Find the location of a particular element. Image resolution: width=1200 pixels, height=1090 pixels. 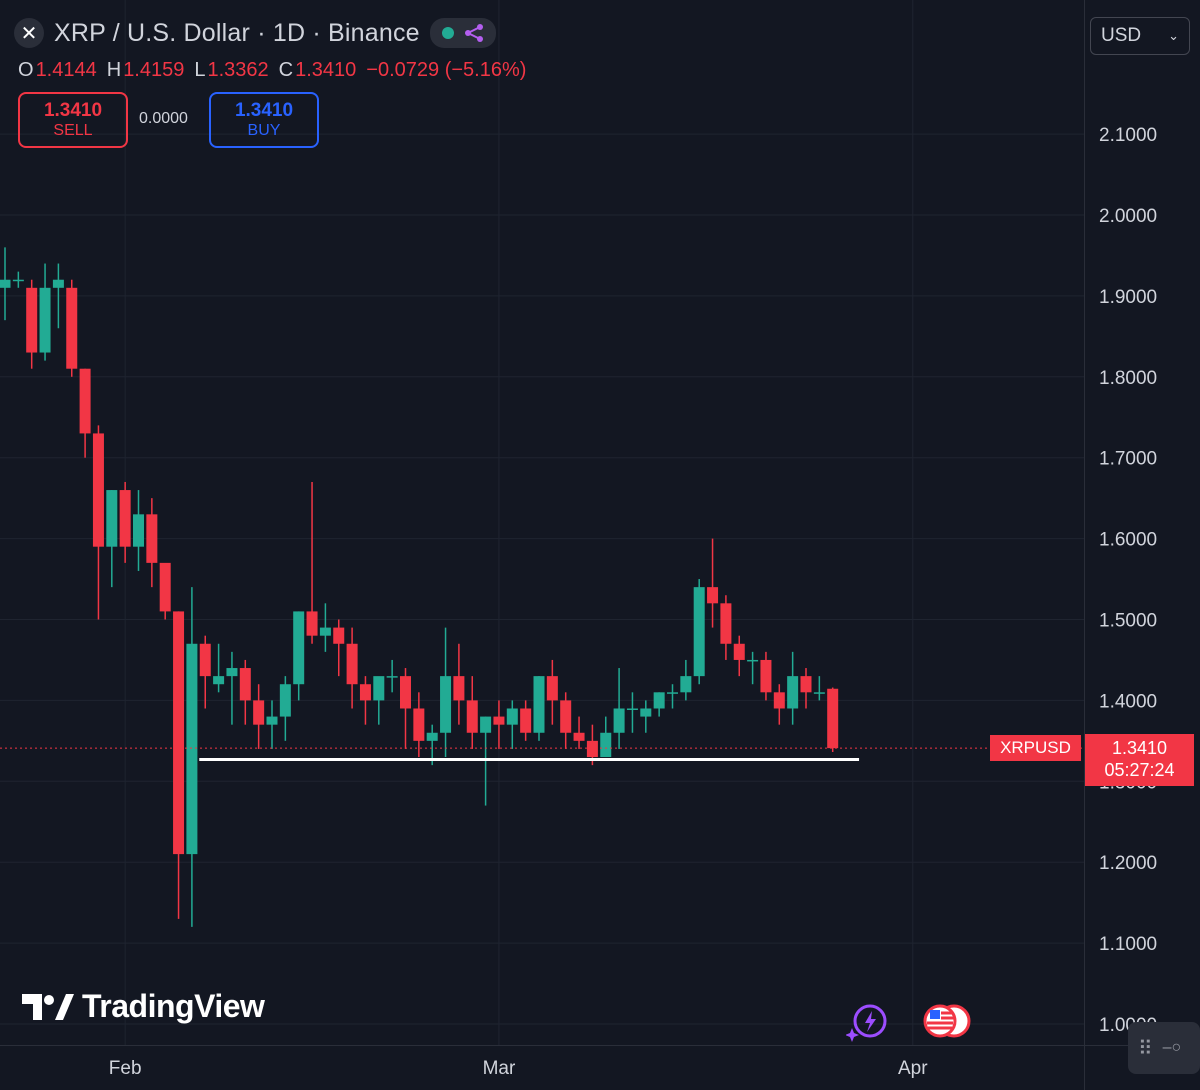

market-open-icon is located at coordinates (447, 33).